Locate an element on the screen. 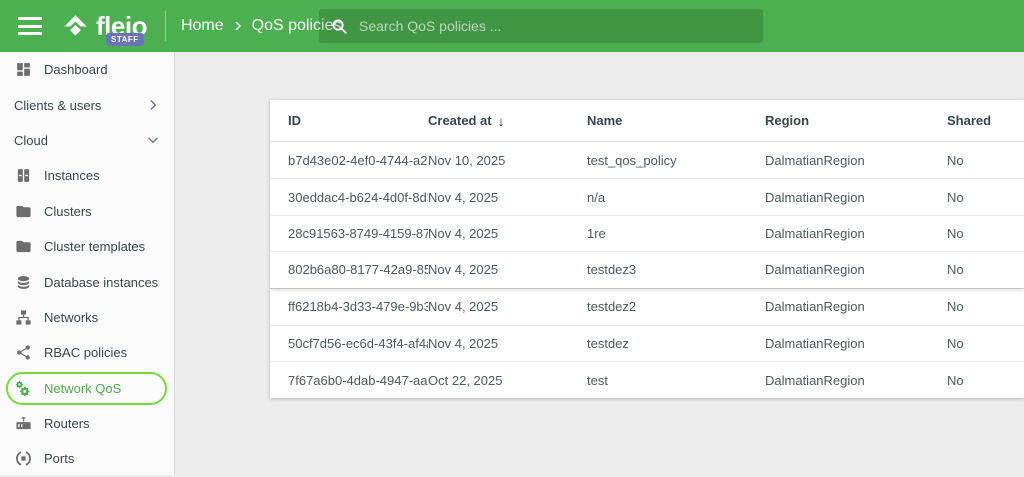  network-tree-icon is located at coordinates (23, 317).